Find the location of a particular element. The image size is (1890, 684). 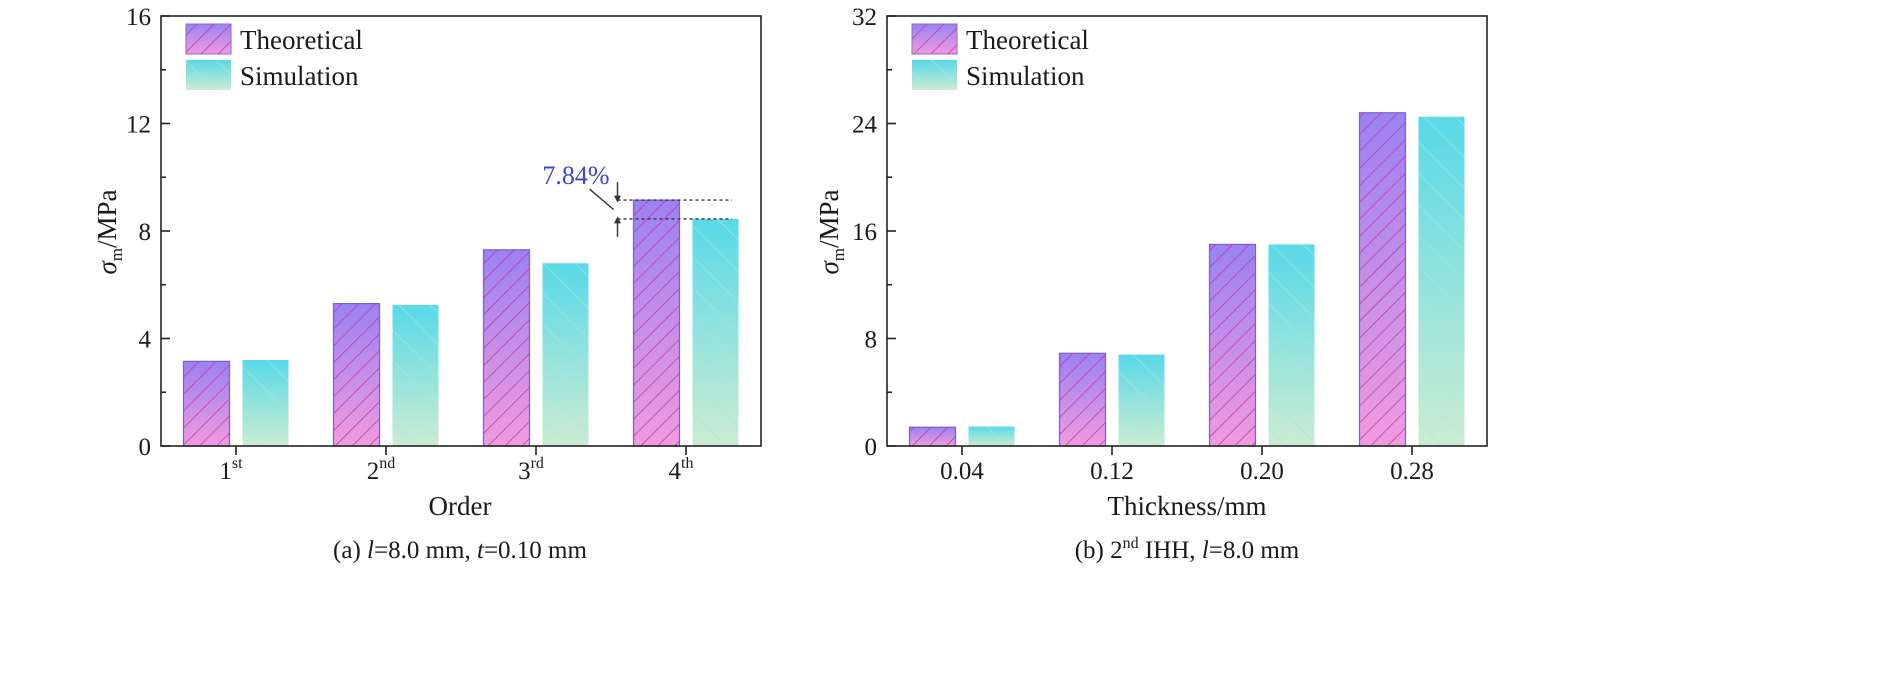

panel-caption: (b) 2nd IHH, l=8.0 mm is located at coordinates (1187, 549).